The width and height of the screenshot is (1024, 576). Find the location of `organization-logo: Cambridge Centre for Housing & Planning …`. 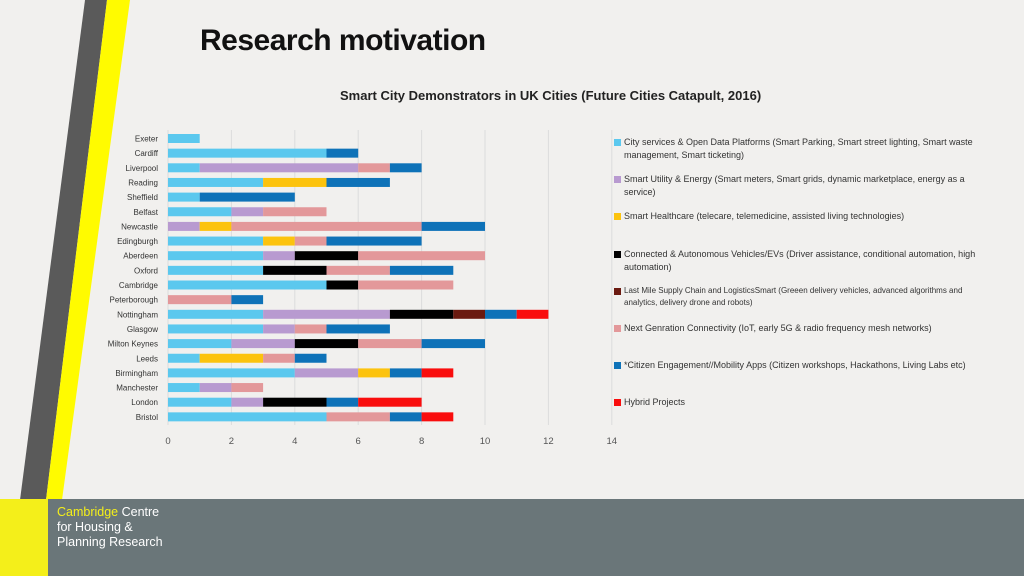

organization-logo: Cambridge Centre for Housing & Planning … is located at coordinates (110, 527).